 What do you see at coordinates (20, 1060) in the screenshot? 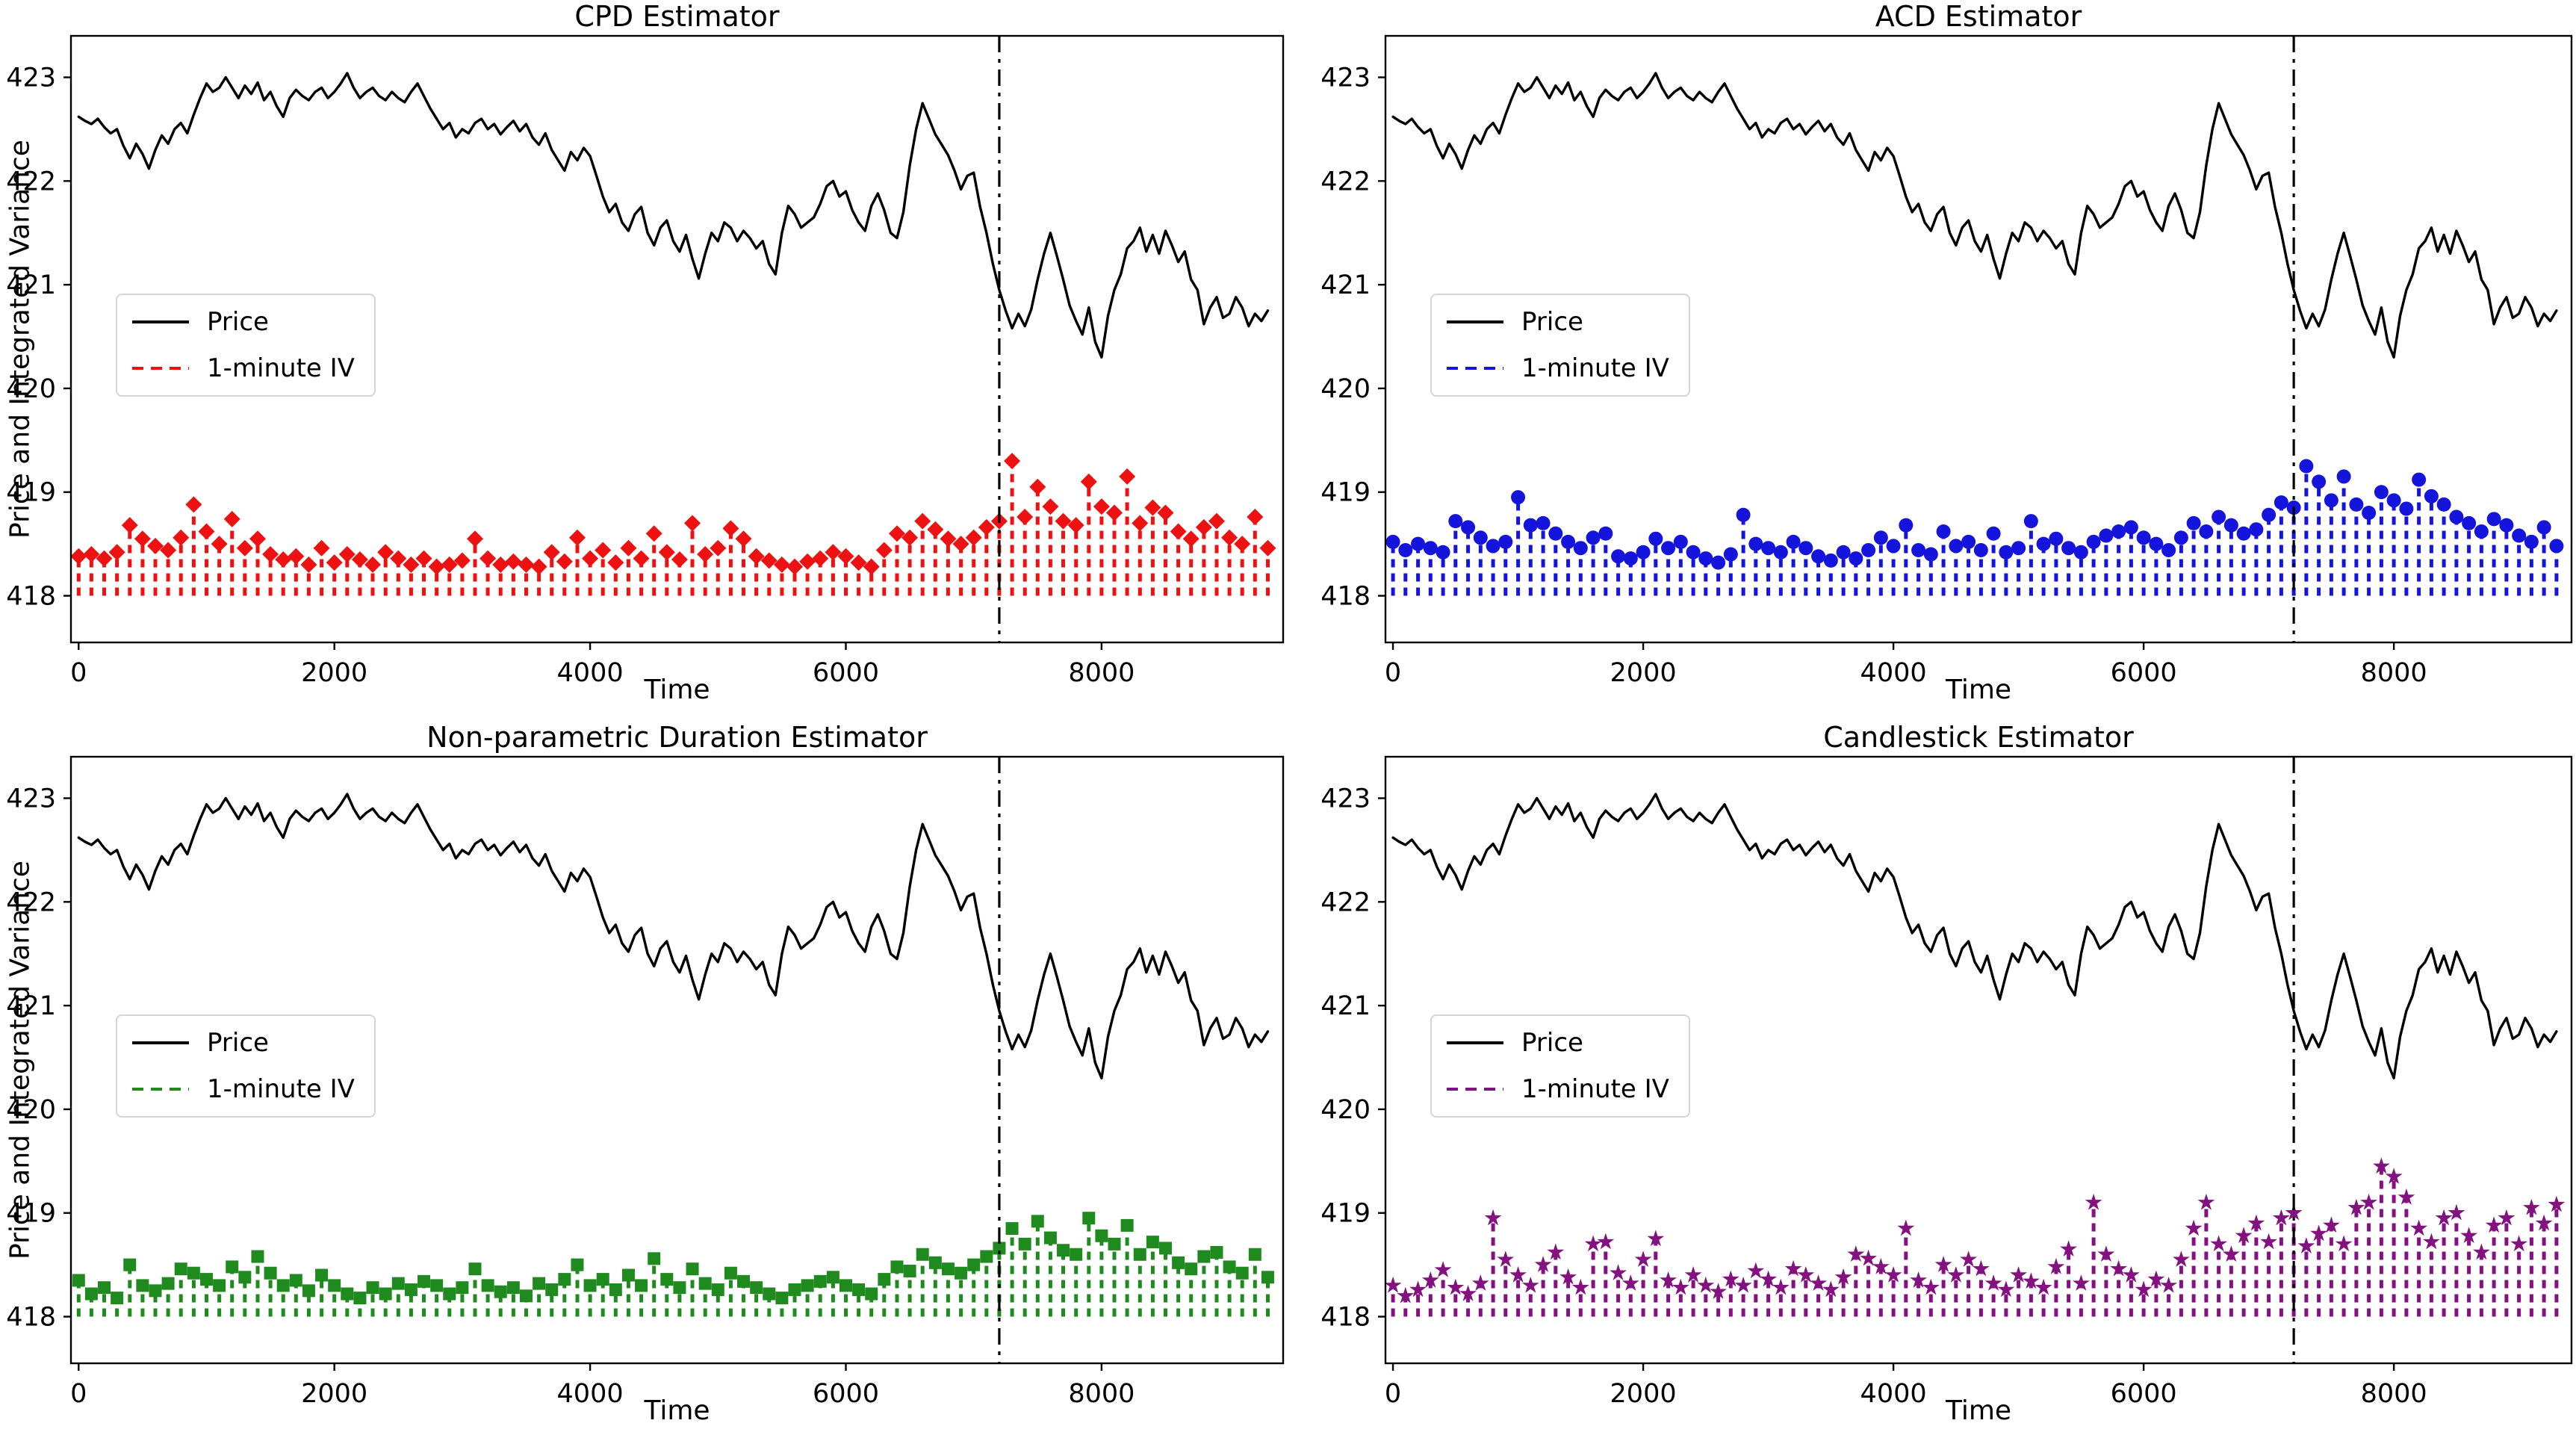
I see `y-axis-label: Price and Integrated Variance` at bounding box center [20, 1060].